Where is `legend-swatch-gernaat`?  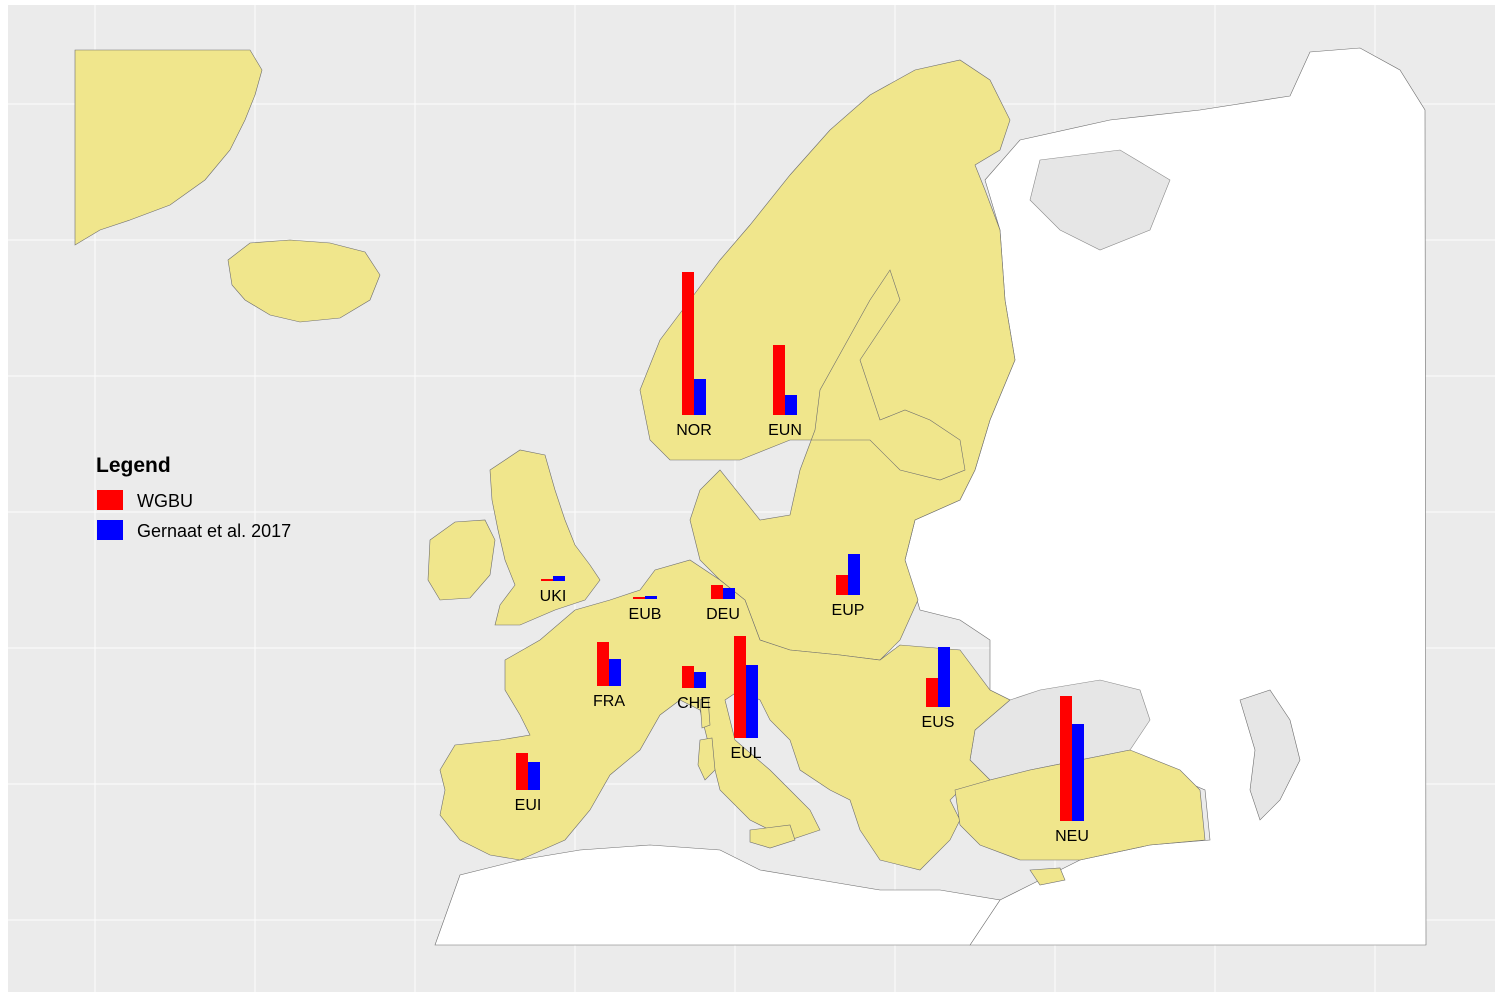
legend-swatch-gernaat is located at coordinates (110, 530).